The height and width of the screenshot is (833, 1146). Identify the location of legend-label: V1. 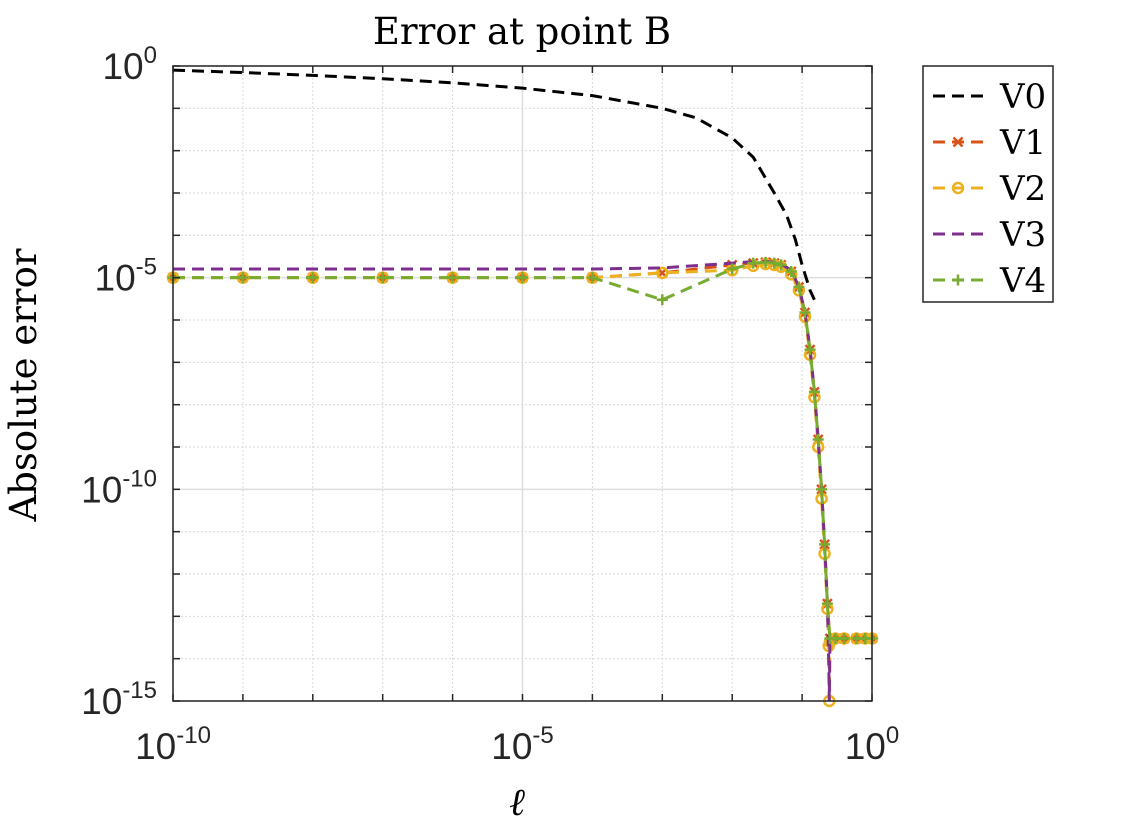
(1022, 143).